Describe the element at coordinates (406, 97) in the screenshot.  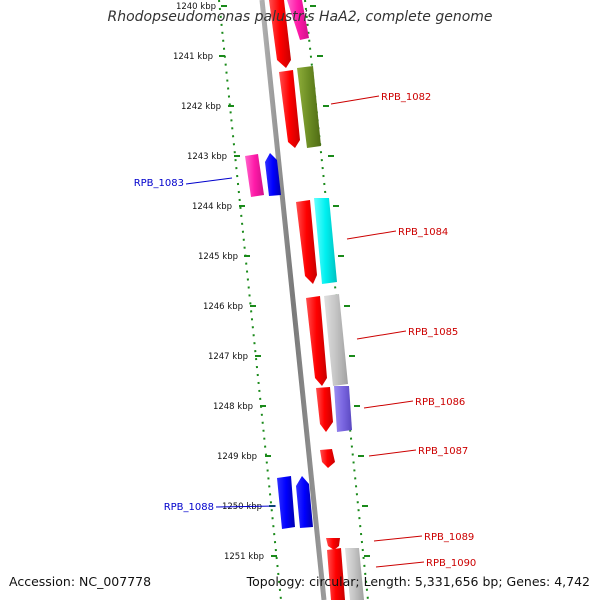
I see `gene-label-rpb-1082: RPB_1082` at that location.